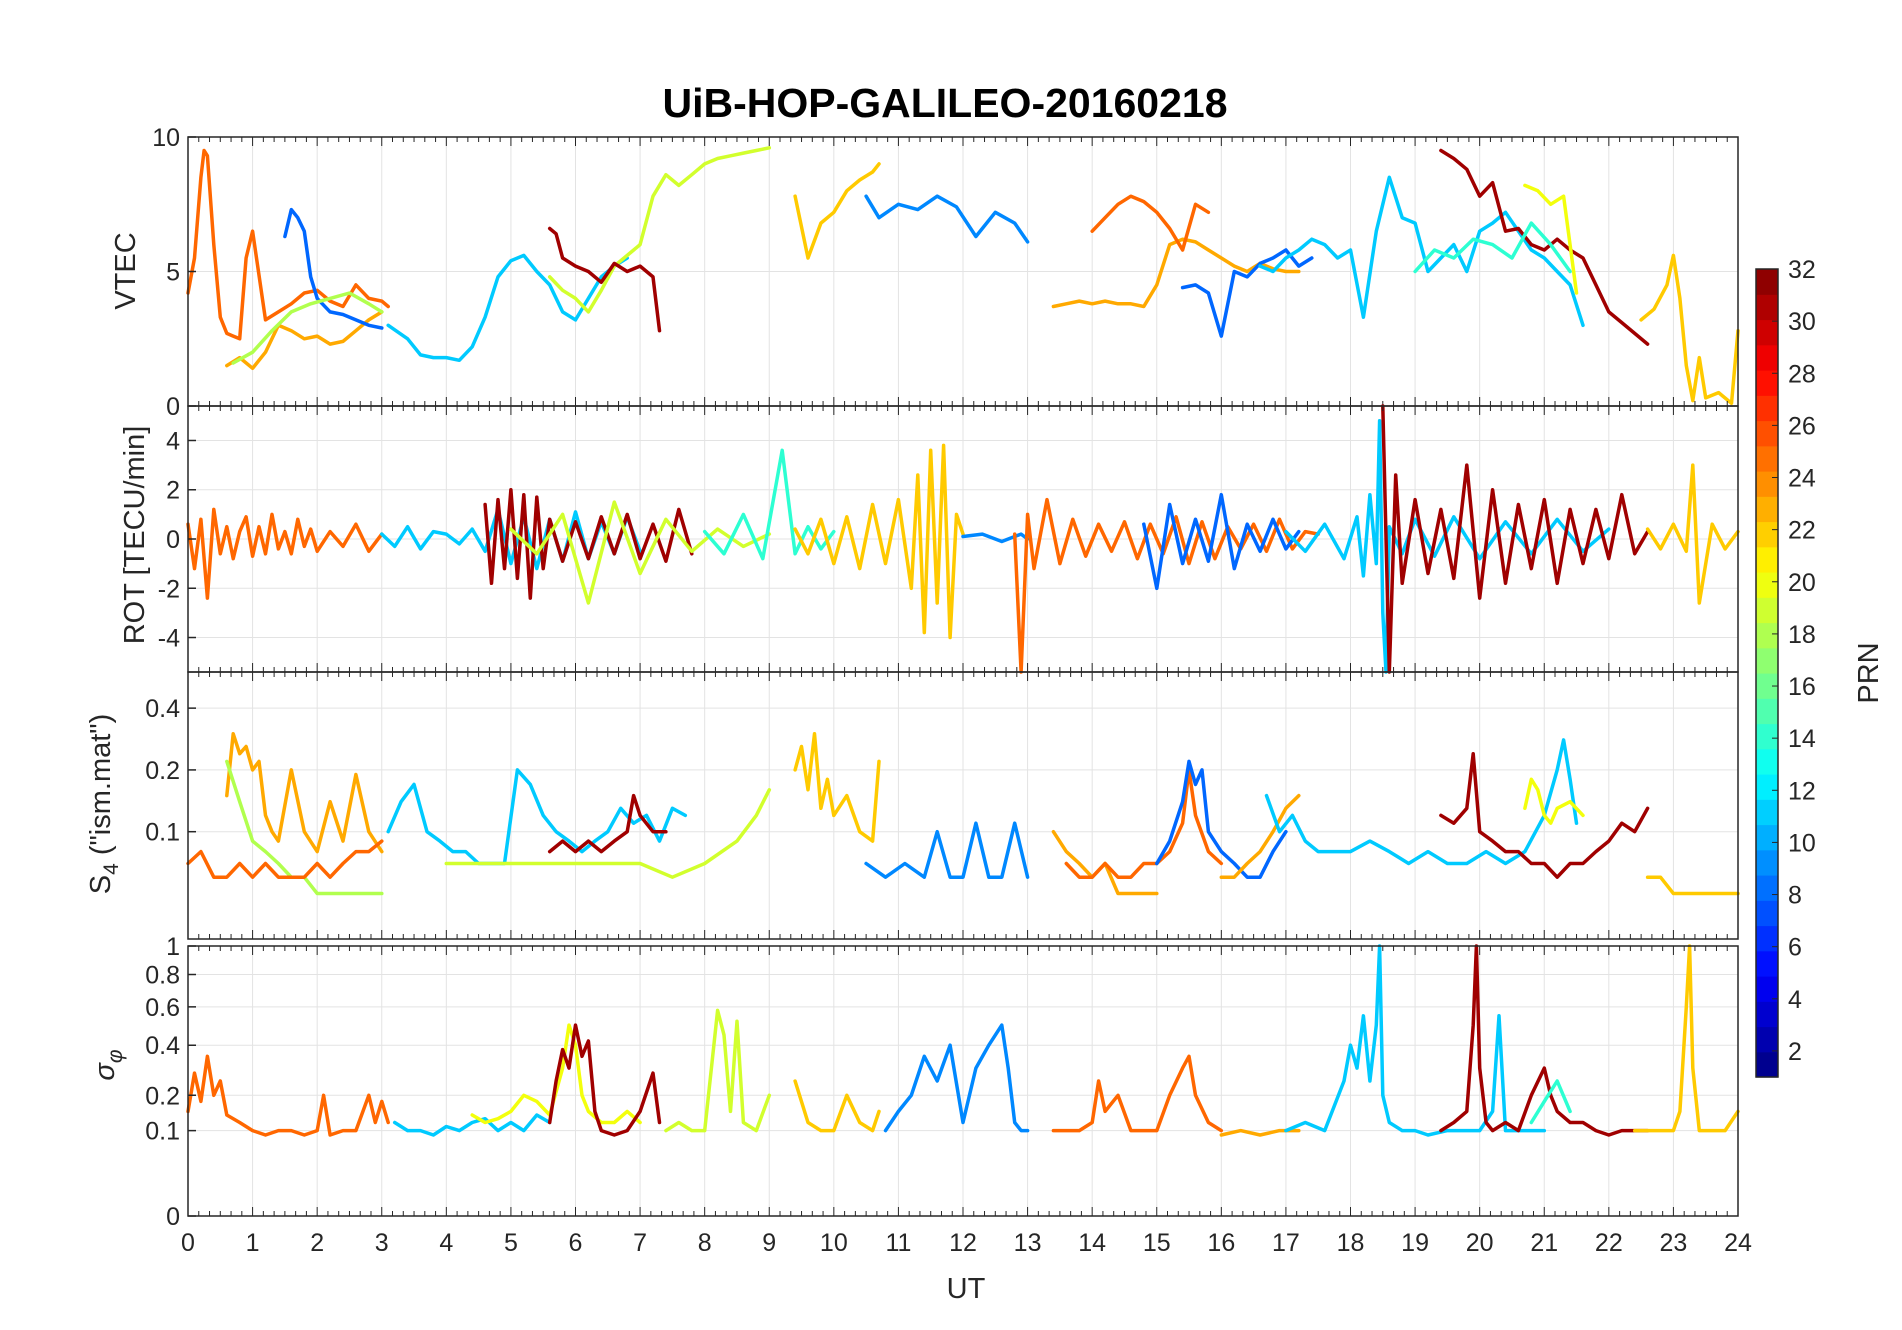  I want to click on x-tick-label: 15, so click(1157, 1243).